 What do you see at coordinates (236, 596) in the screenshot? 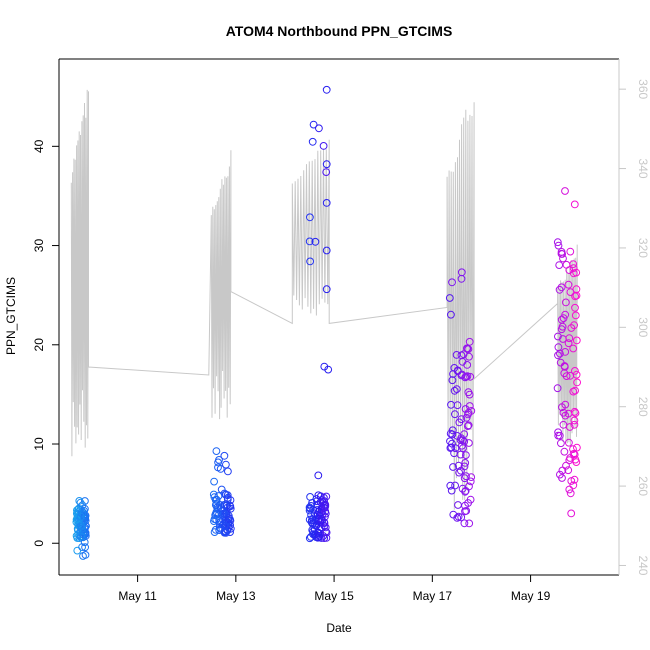
I see `x-tick-label: May 13` at bounding box center [236, 596].